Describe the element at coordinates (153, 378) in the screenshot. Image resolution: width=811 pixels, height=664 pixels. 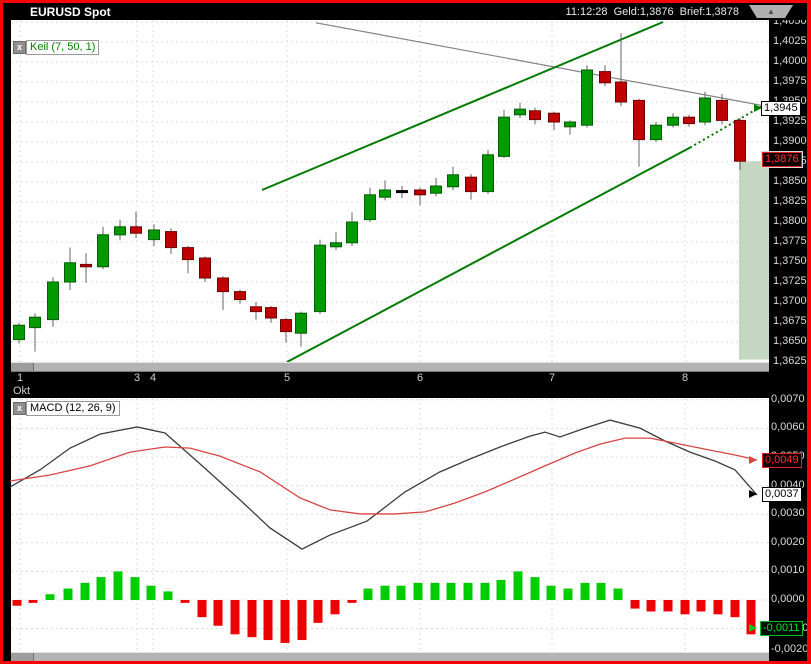
I see `date-axis-tick: 4` at that location.